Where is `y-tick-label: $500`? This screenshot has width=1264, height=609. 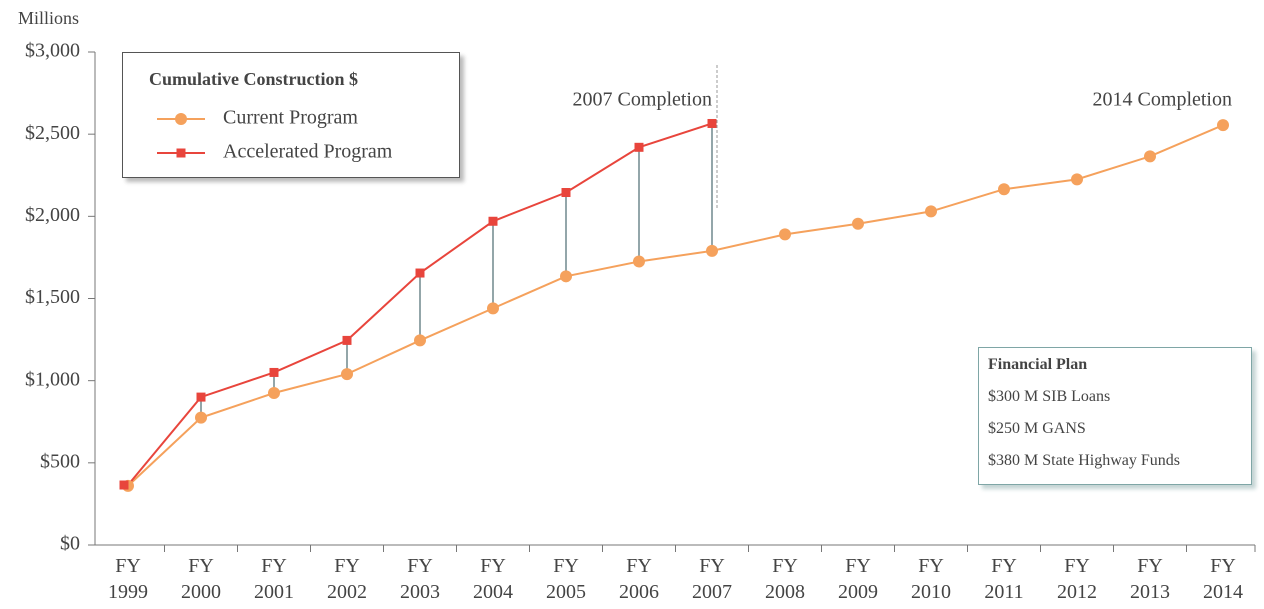 y-tick-label: $500 is located at coordinates (60, 461).